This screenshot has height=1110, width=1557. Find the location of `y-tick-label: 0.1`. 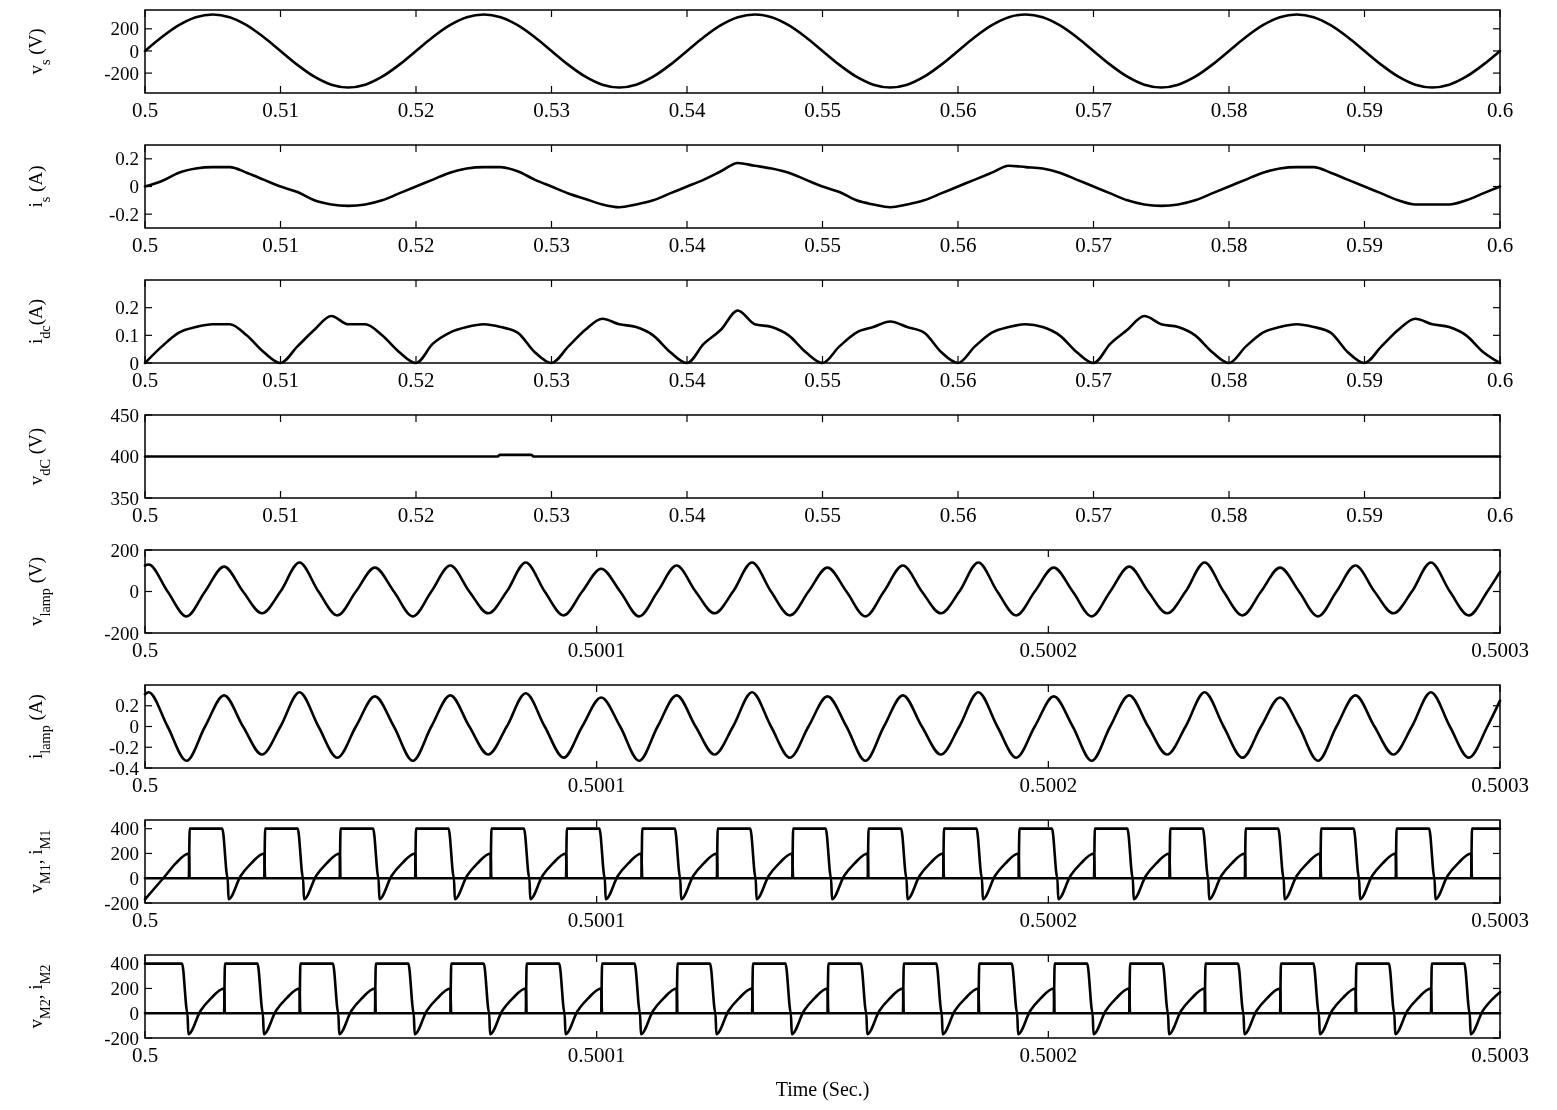

y-tick-label: 0.1 is located at coordinates (127, 335).